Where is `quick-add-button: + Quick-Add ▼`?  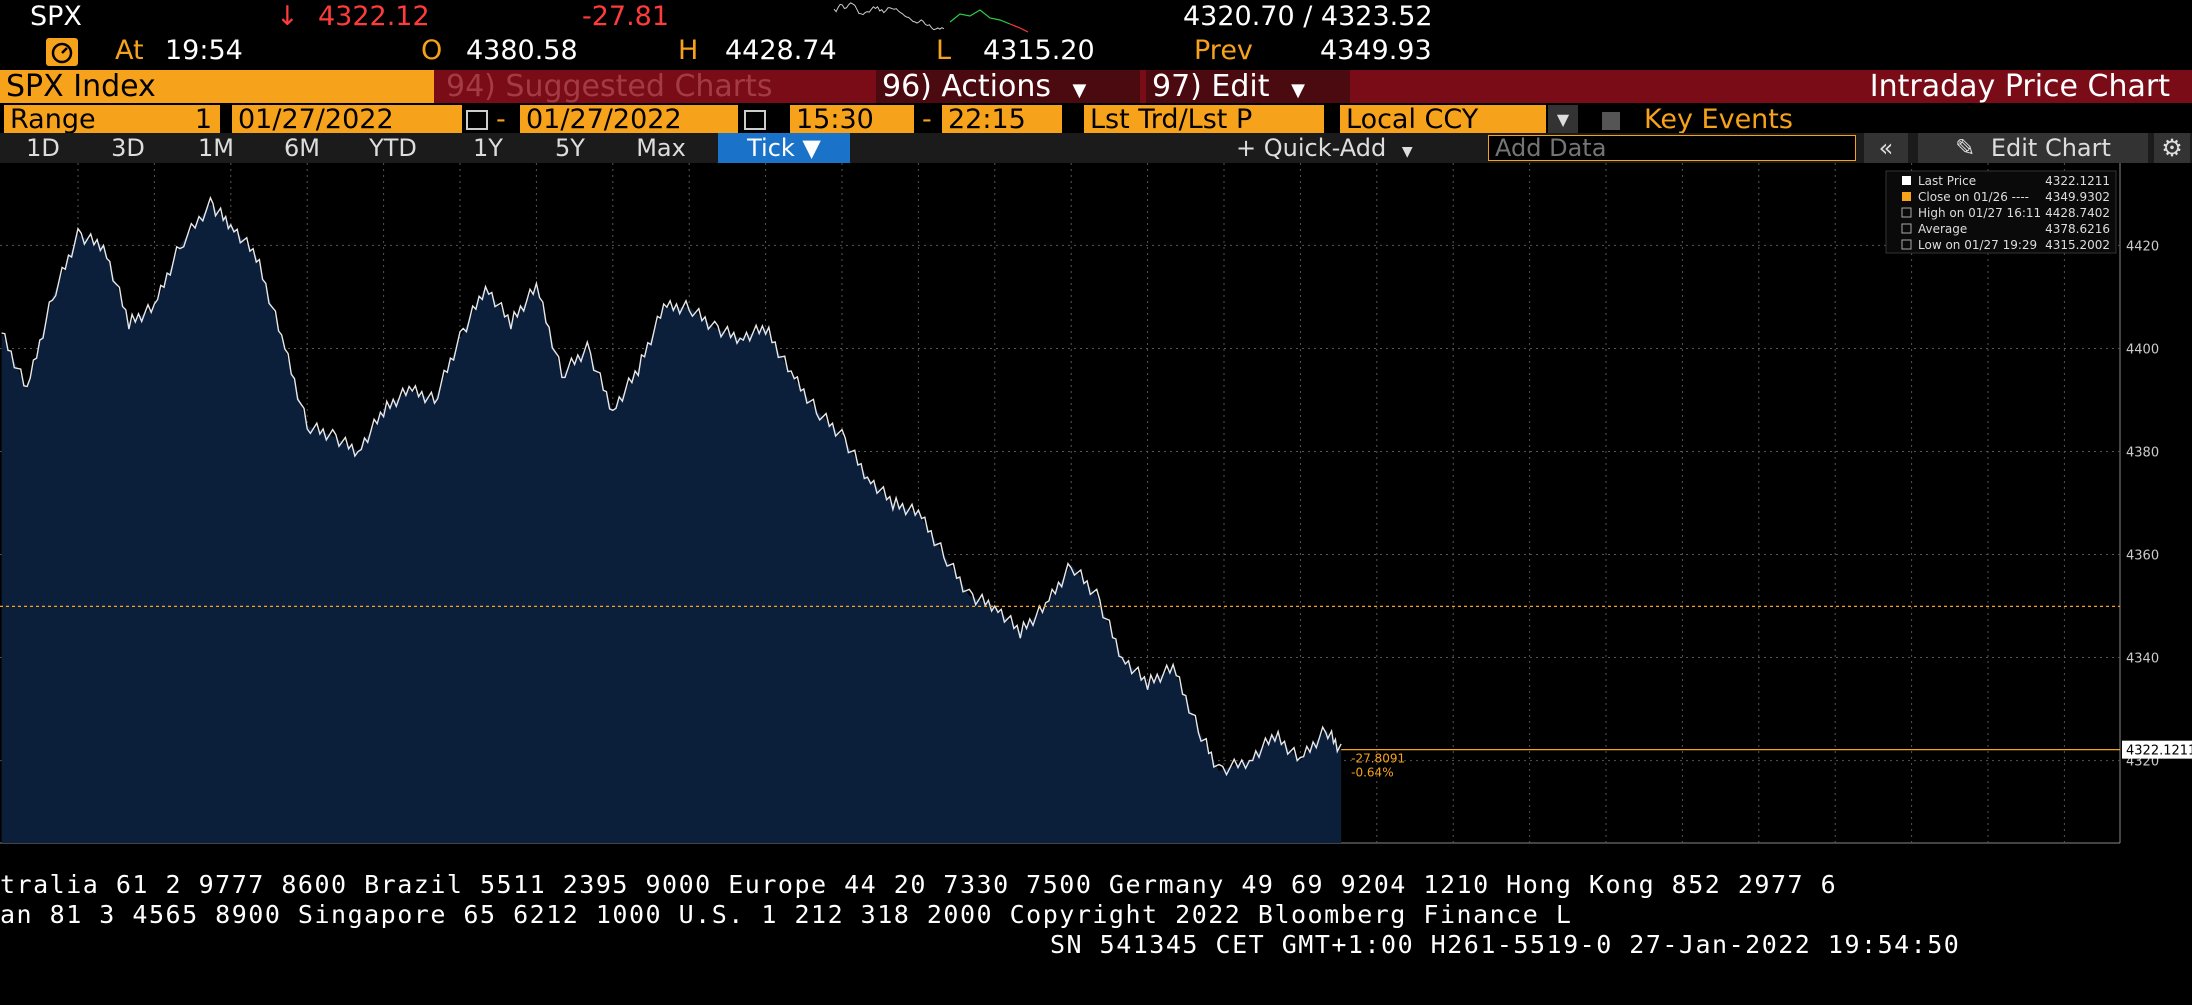 quick-add-button: + Quick-Add ▼ is located at coordinates (1349, 148).